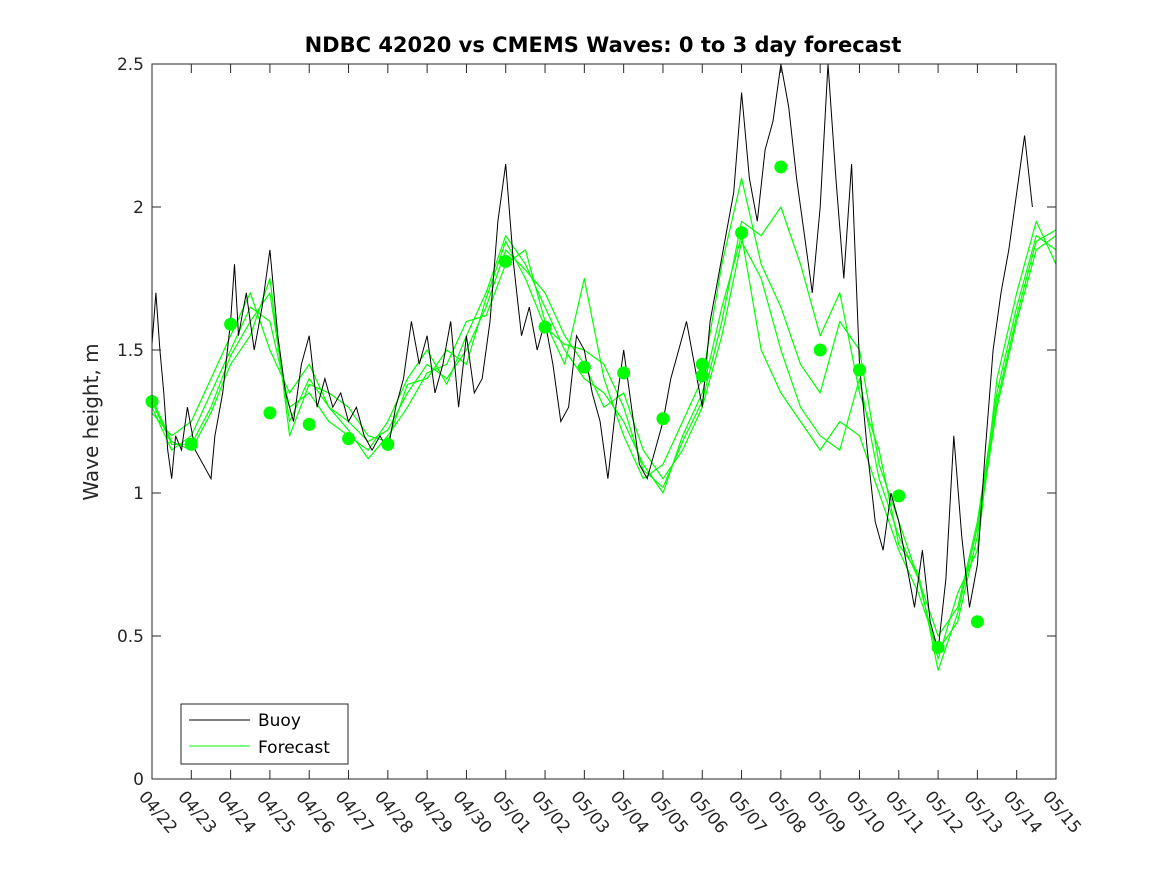  I want to click on y-tick-label: 0.5, so click(130, 637).